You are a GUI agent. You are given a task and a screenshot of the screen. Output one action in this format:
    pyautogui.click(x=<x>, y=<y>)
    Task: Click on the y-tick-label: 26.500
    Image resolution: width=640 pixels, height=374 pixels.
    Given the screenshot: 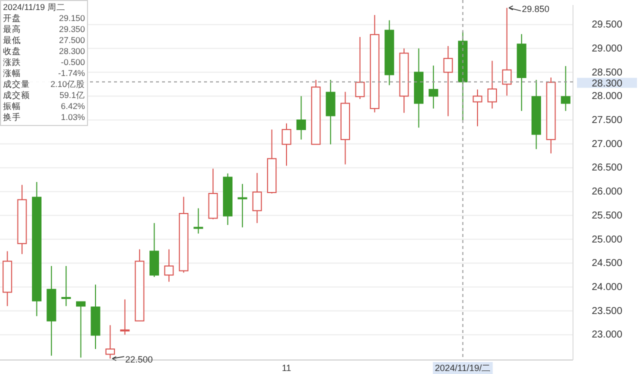 What is the action you would take?
    pyautogui.click(x=607, y=168)
    